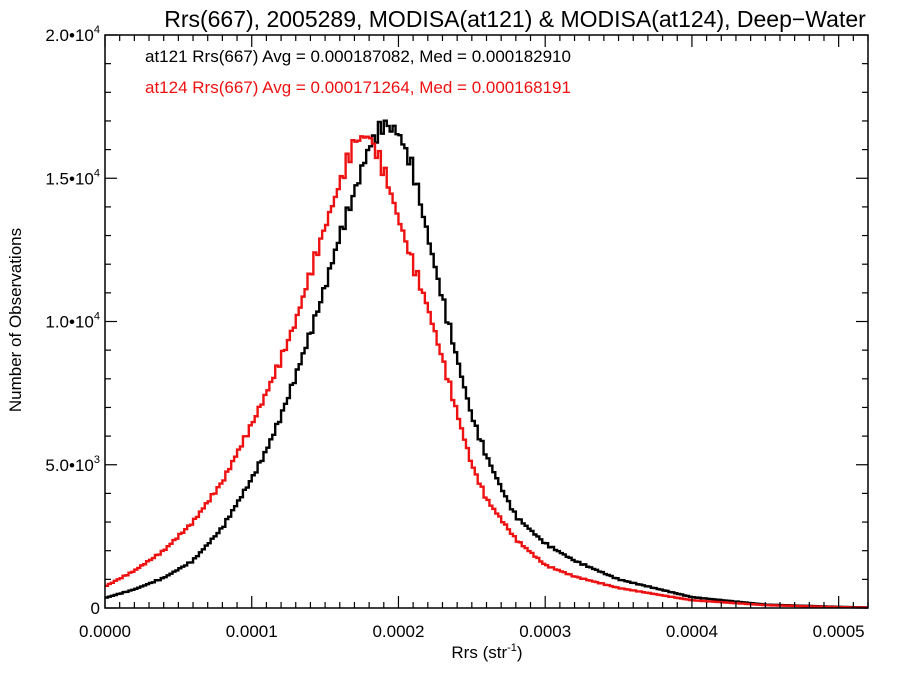 The height and width of the screenshot is (680, 900). Describe the element at coordinates (545, 631) in the screenshot. I see `x-tick-label: 0.0003` at that location.